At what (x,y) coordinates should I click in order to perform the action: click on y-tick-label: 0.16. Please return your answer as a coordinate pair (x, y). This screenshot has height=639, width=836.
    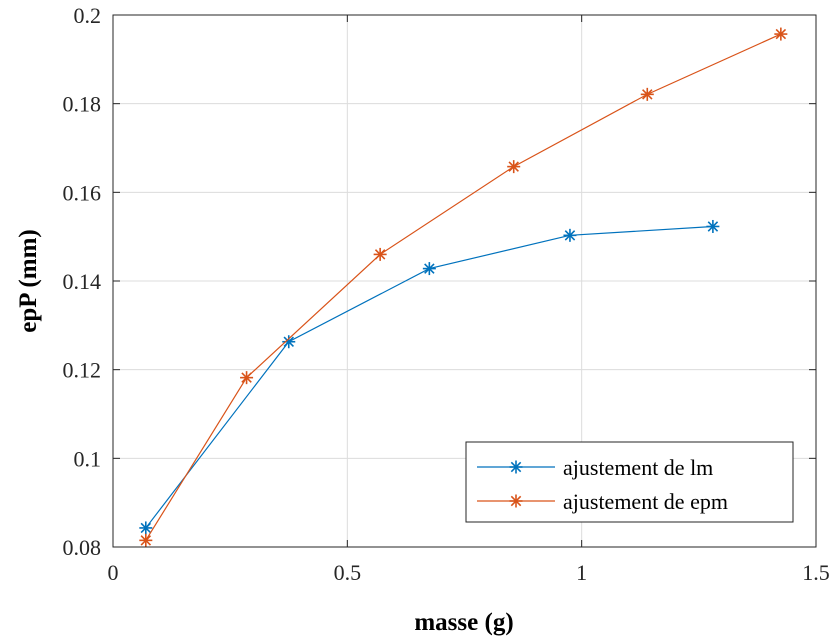
    Looking at the image, I should click on (82, 192).